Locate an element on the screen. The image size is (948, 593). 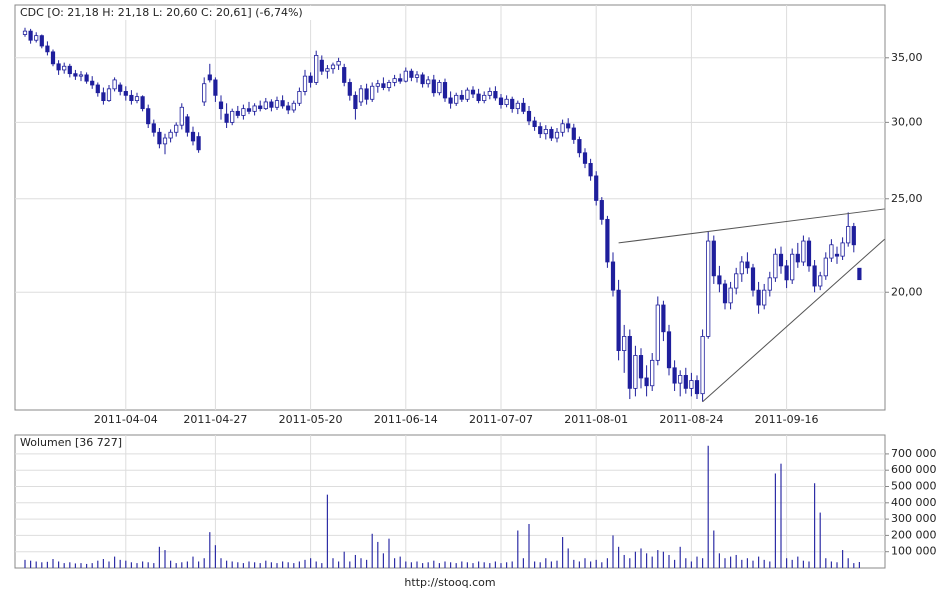
x-tick-label: 2011-09-16 is located at coordinates (787, 419).